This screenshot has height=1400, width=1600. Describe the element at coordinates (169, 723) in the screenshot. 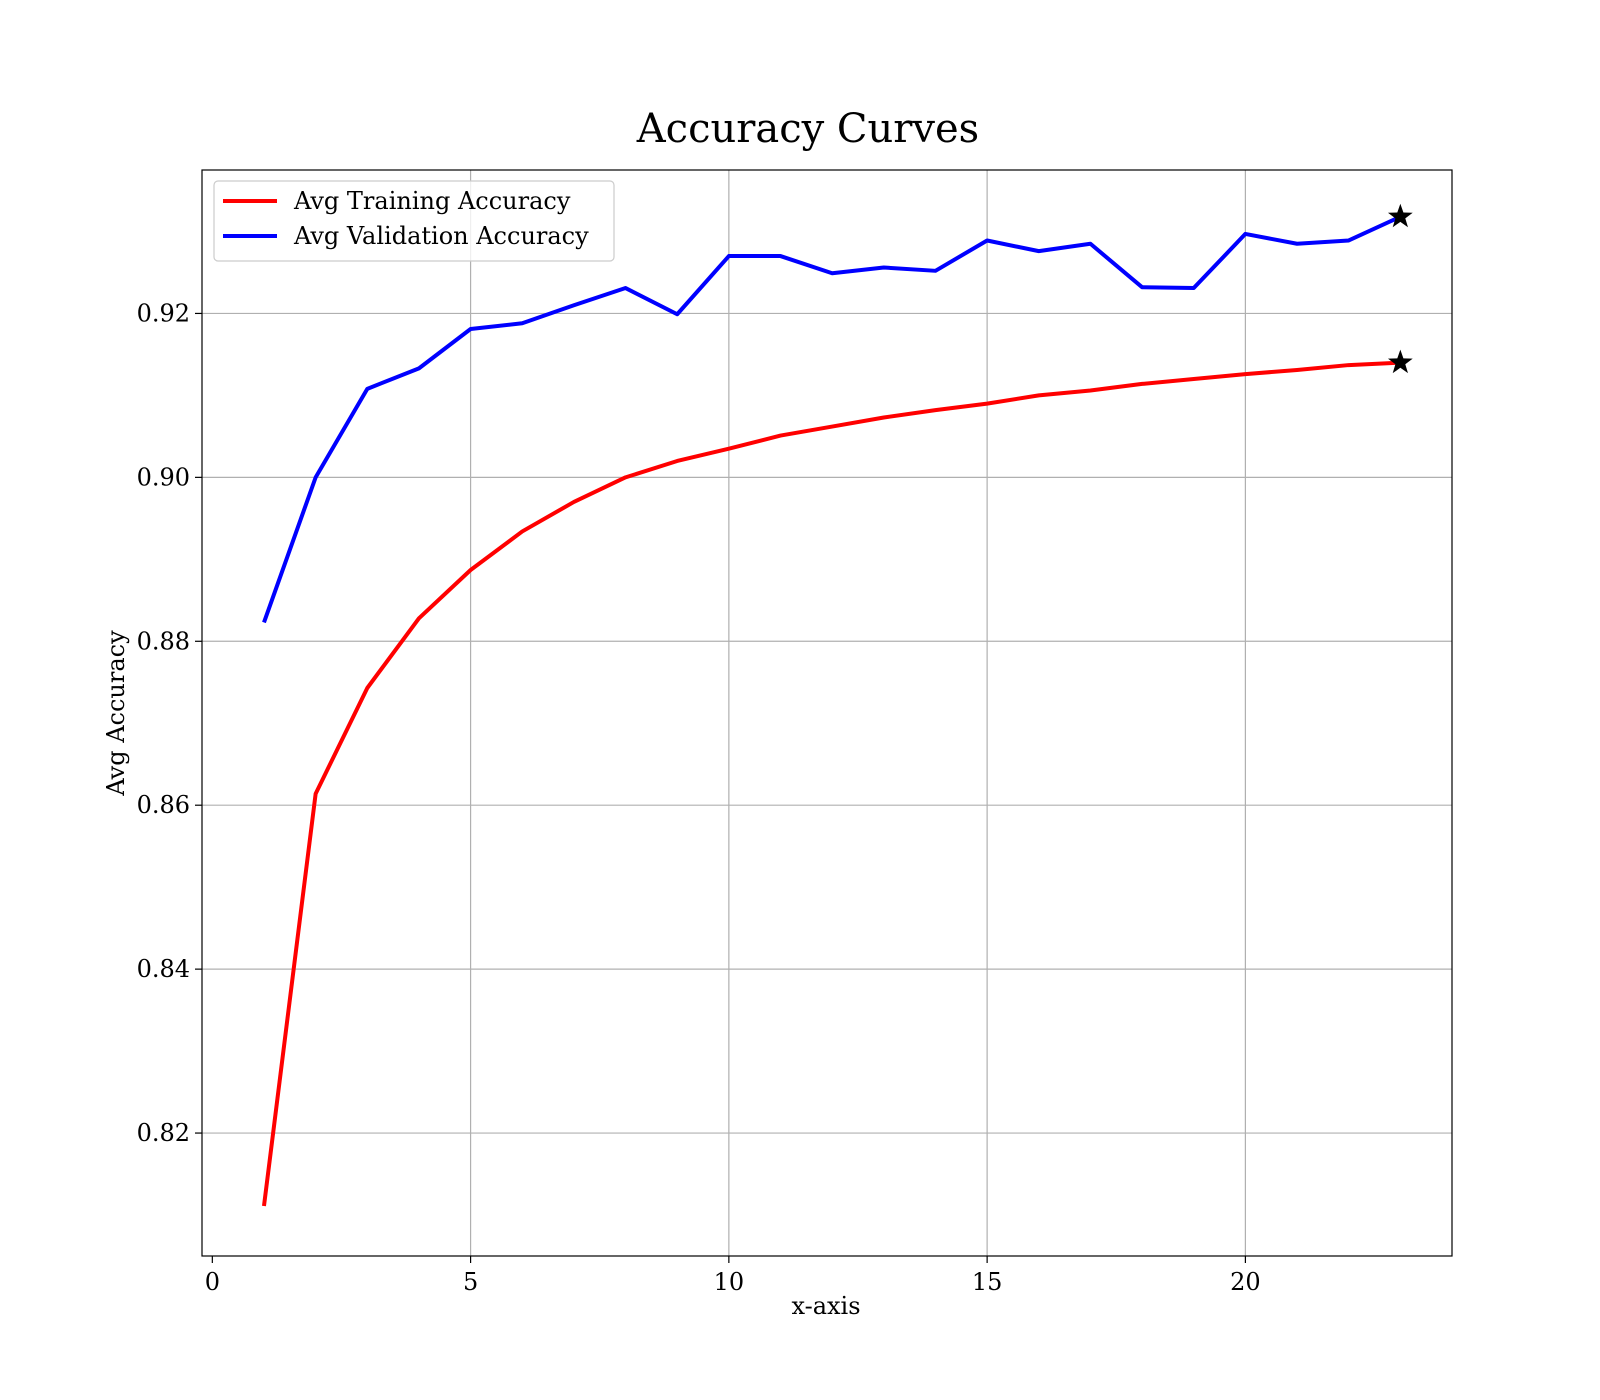

I see `y-axis-ticks: 0.82 0.84 0.86 0.88 0.90 0.92` at that location.